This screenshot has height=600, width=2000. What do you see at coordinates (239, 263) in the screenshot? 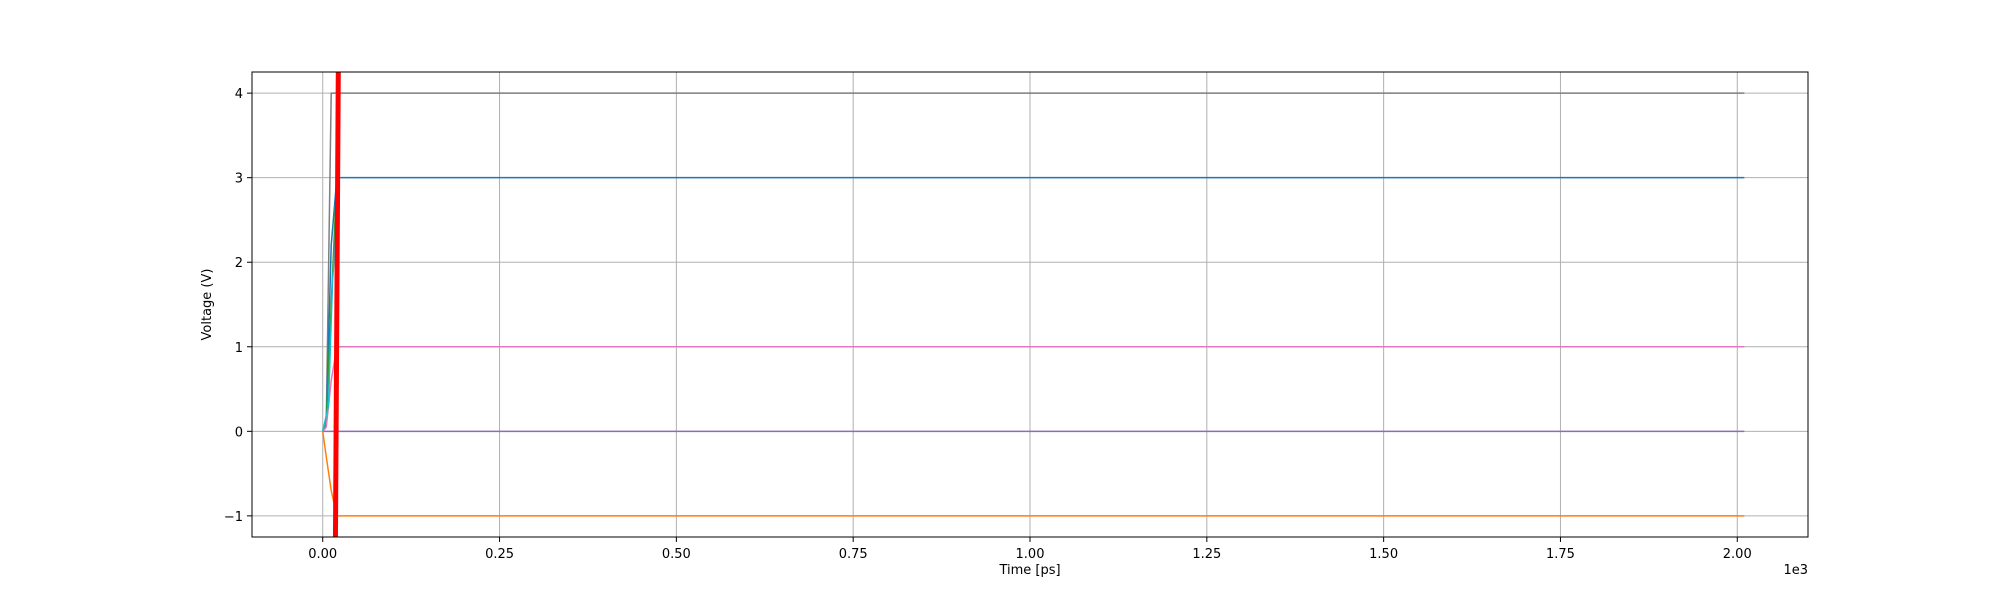
I see `y-tick-label: 2` at bounding box center [239, 263].